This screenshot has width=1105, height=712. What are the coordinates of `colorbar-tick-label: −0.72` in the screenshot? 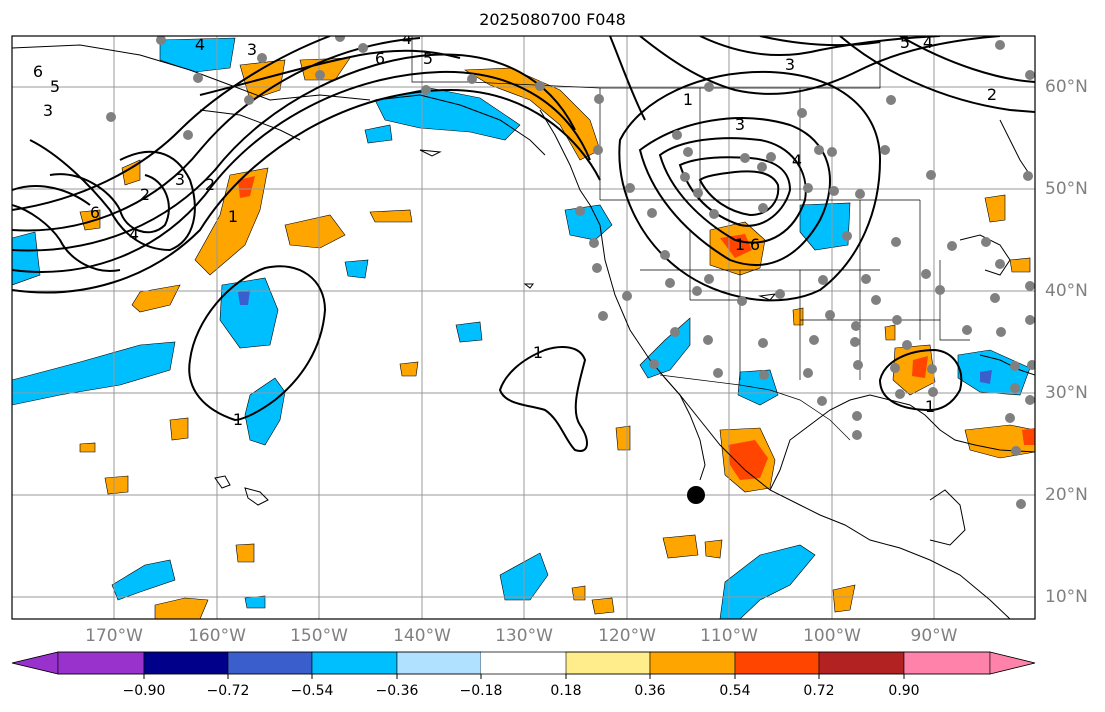 It's located at (228, 691).